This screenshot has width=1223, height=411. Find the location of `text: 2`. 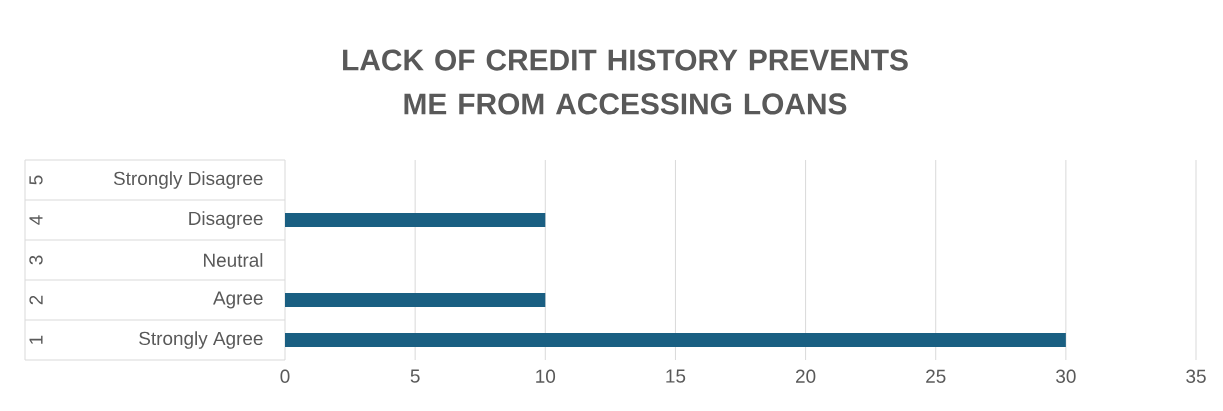

text: 2 is located at coordinates (36, 300).